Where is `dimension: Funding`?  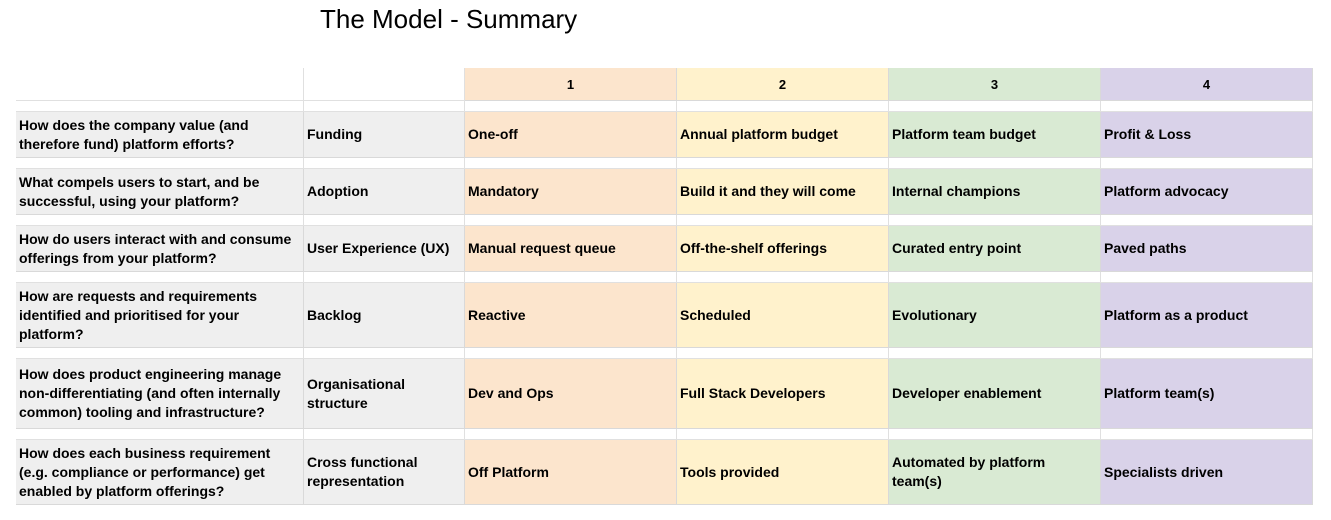 dimension: Funding is located at coordinates (384, 135).